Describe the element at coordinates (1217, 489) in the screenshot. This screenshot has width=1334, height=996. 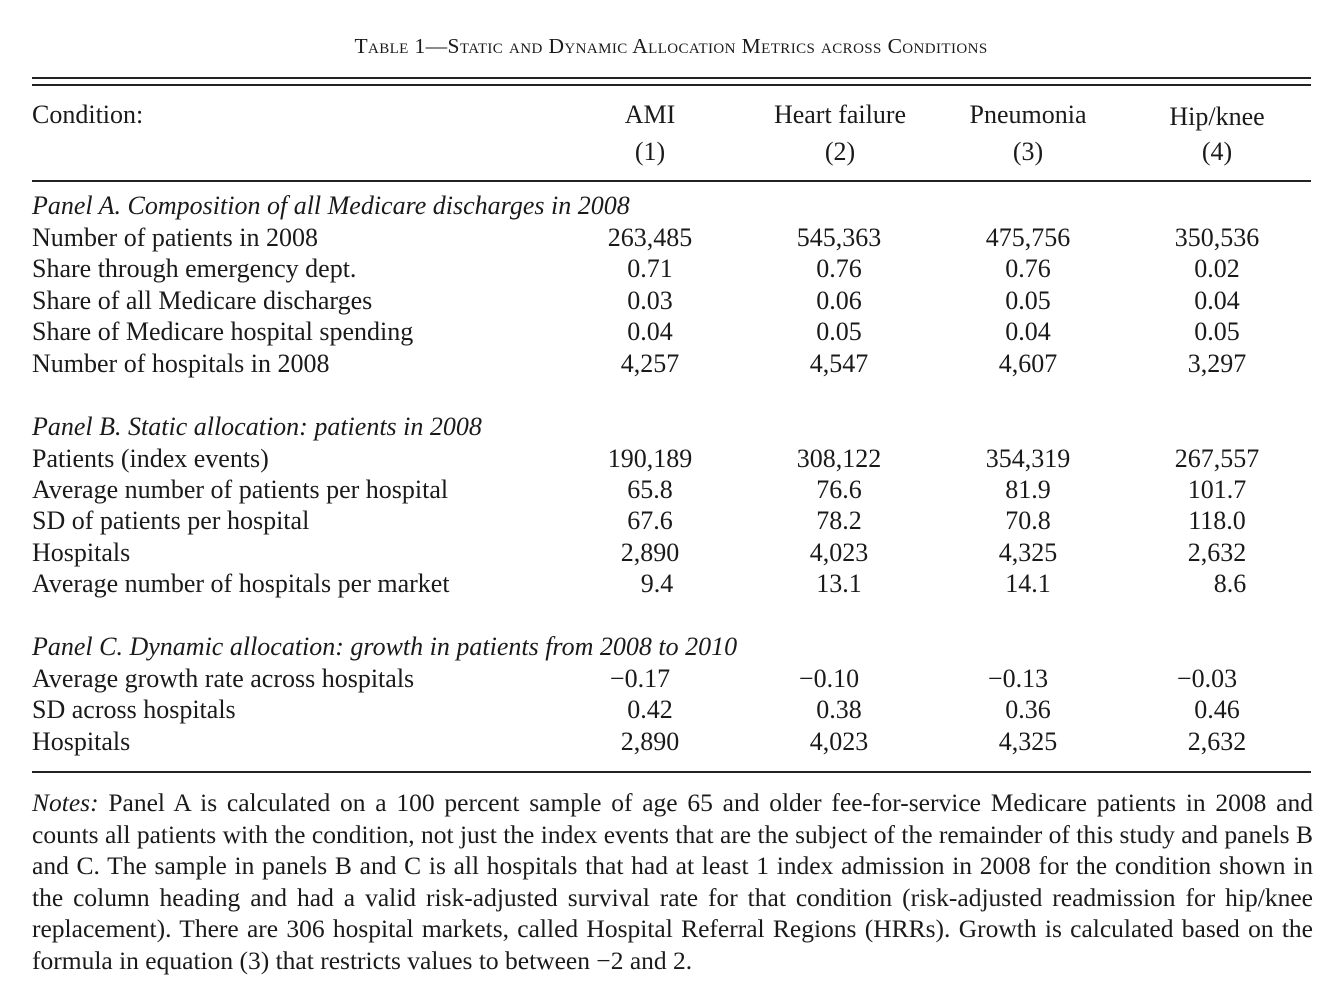
I see `cell-hip-knee: 101.7` at that location.